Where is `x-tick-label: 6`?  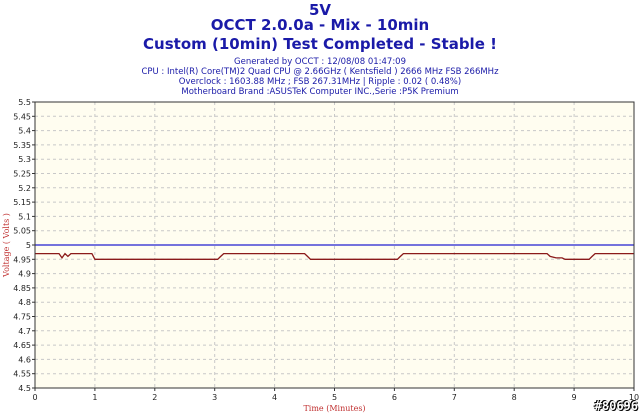 x-tick-label: 6 is located at coordinates (394, 397).